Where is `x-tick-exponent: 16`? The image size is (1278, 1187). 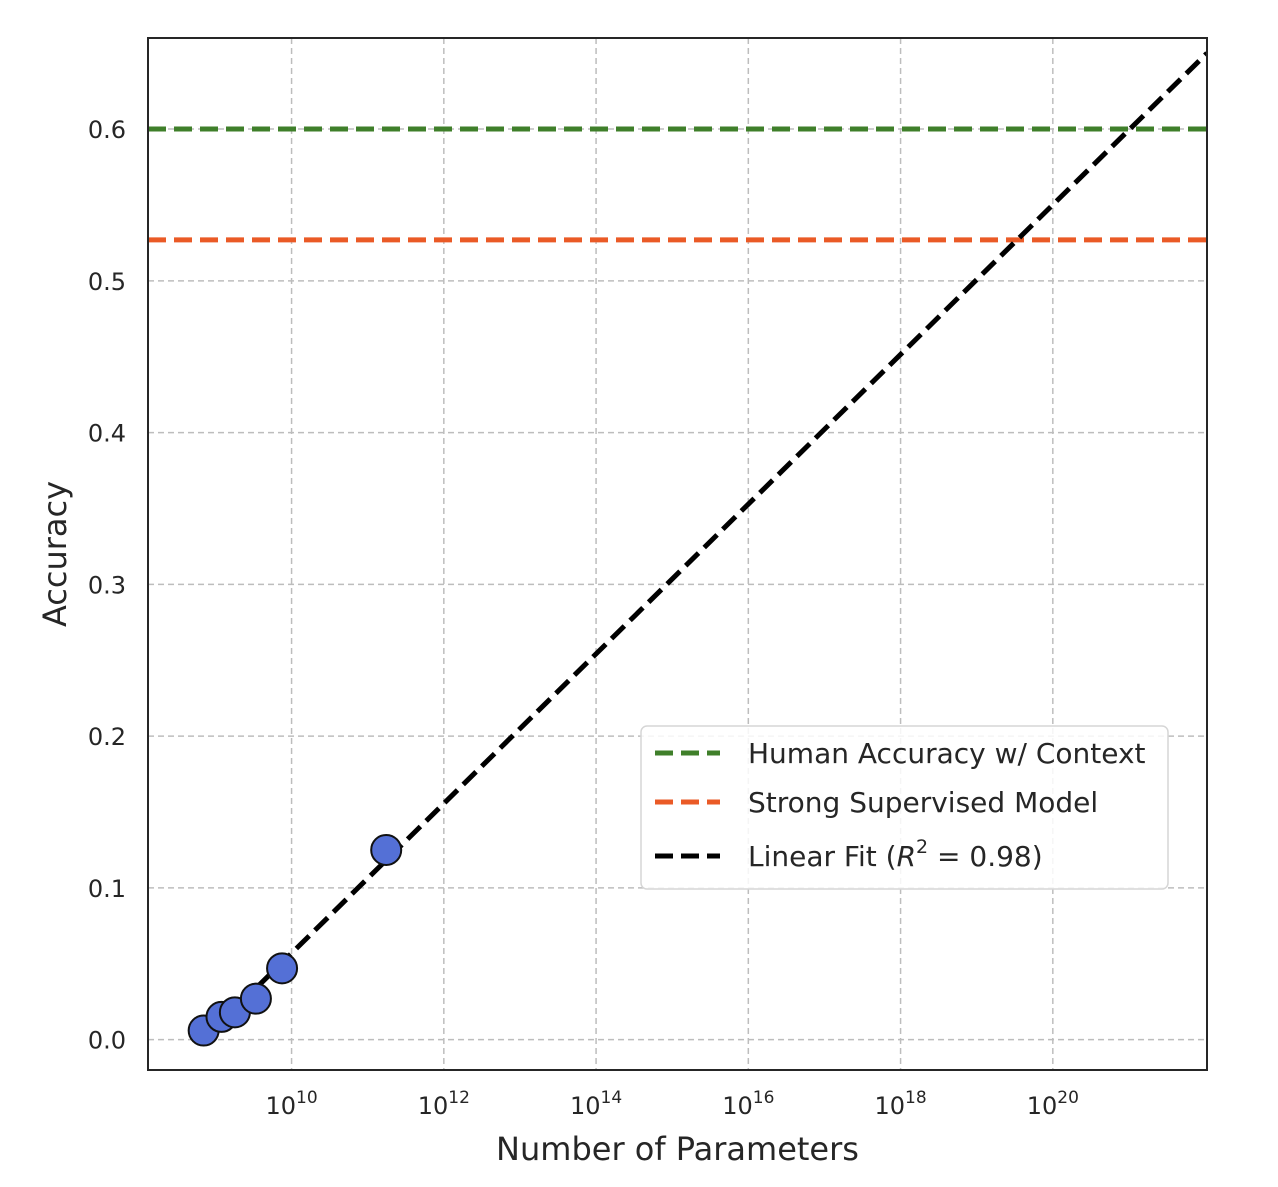
x-tick-exponent: 16 is located at coordinates (764, 1098).